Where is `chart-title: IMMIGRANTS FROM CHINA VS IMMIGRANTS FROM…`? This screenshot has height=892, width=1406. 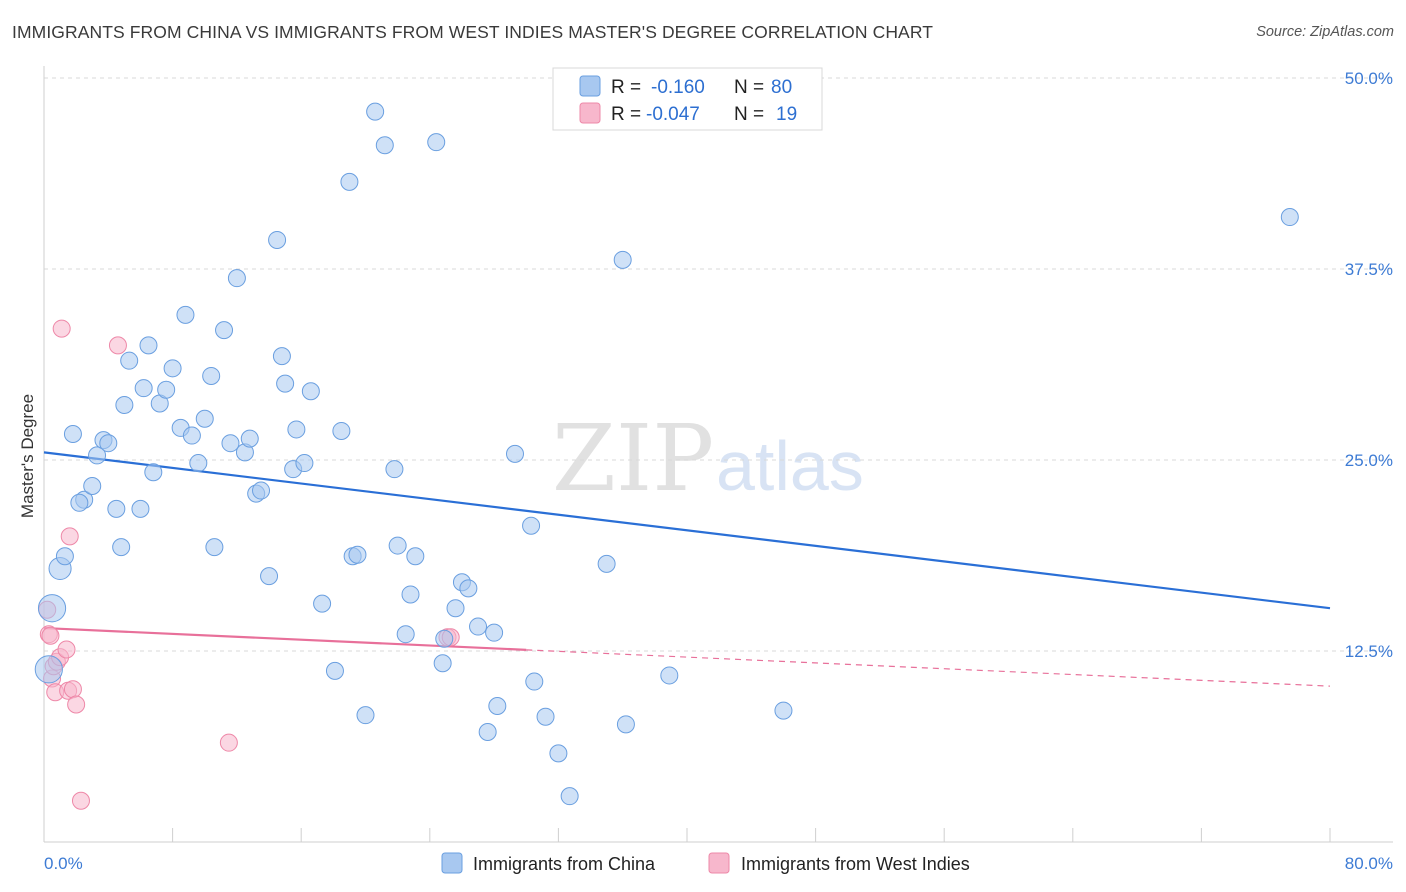 chart-title: IMMIGRANTS FROM CHINA VS IMMIGRANTS FROM… is located at coordinates (473, 32).